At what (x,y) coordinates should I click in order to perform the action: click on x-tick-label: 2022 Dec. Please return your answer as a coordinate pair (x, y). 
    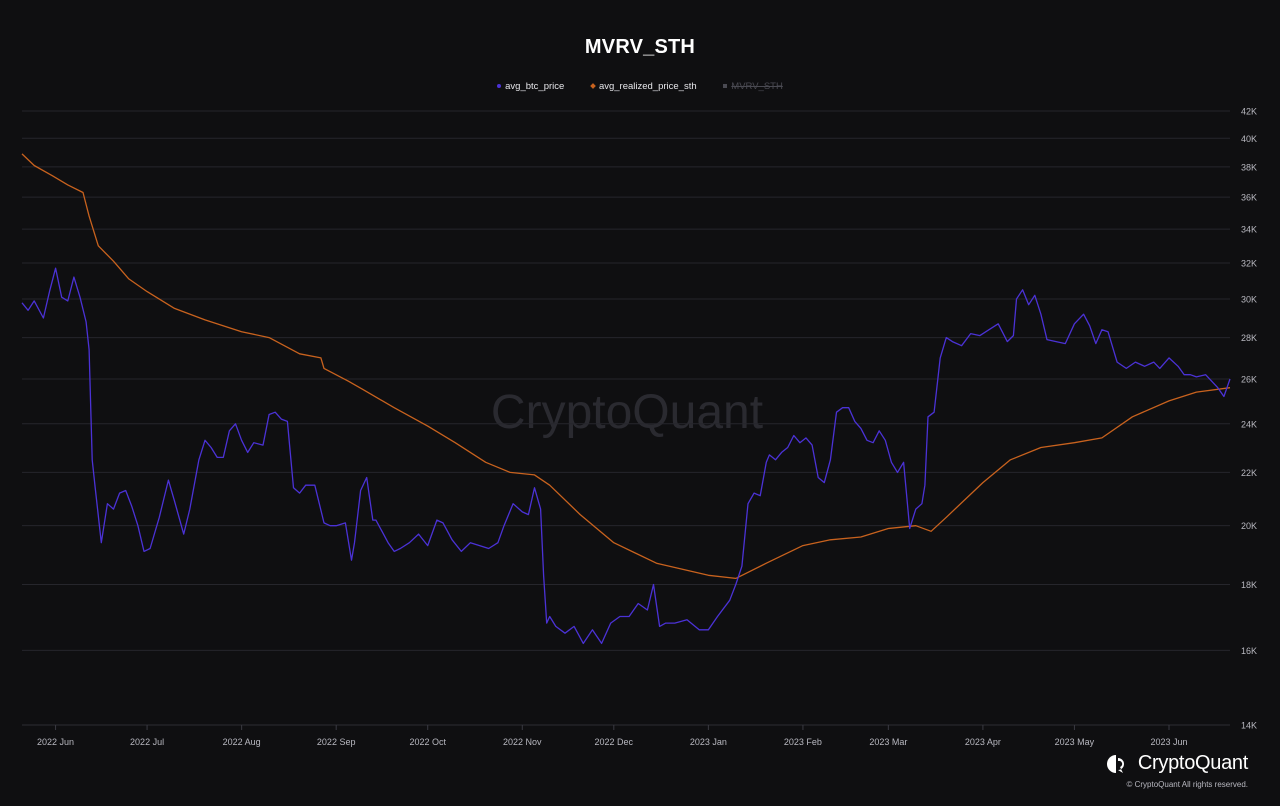
    Looking at the image, I should click on (614, 742).